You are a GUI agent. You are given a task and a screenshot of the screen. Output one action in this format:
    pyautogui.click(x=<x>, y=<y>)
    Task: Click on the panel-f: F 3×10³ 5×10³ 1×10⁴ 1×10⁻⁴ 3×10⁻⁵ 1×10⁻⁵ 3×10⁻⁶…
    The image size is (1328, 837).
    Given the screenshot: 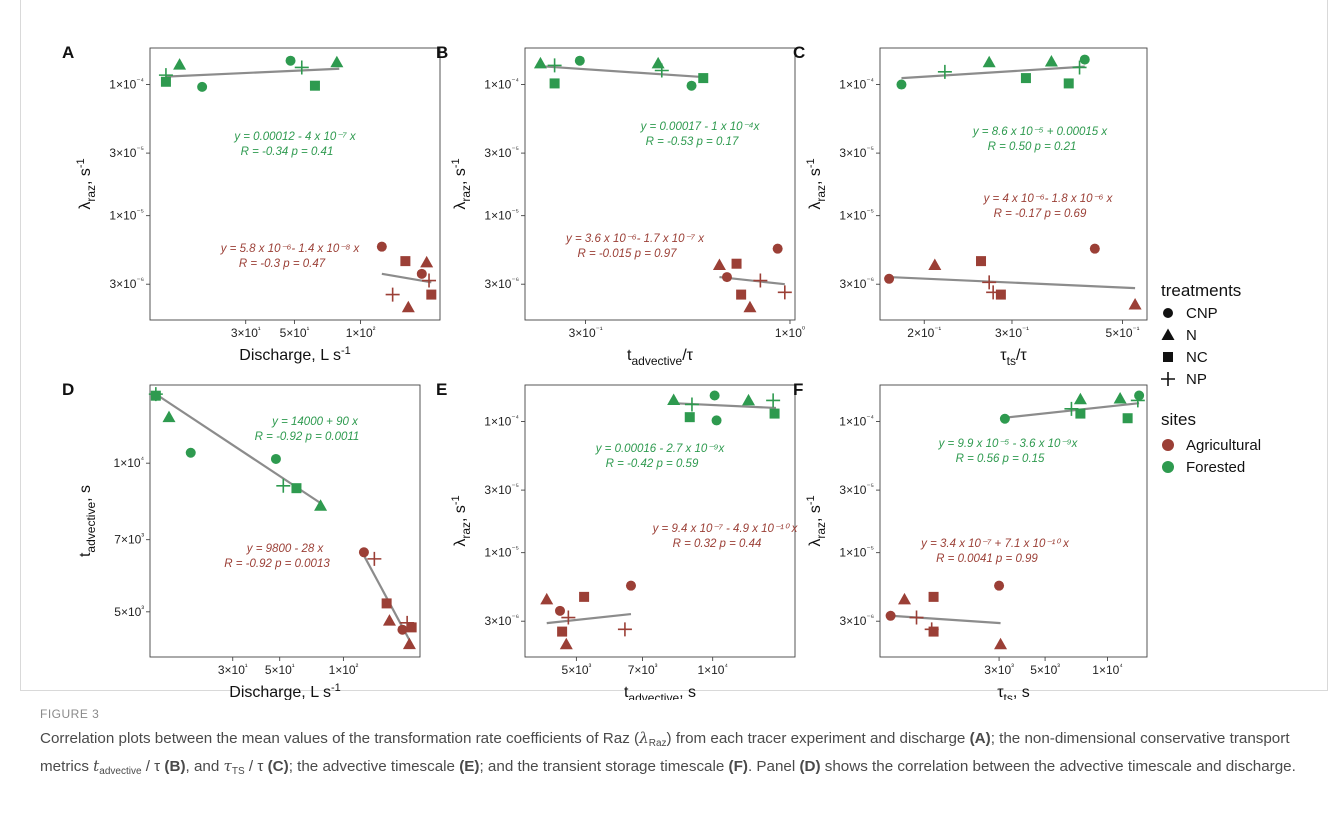 What is the action you would take?
    pyautogui.click(x=970, y=540)
    